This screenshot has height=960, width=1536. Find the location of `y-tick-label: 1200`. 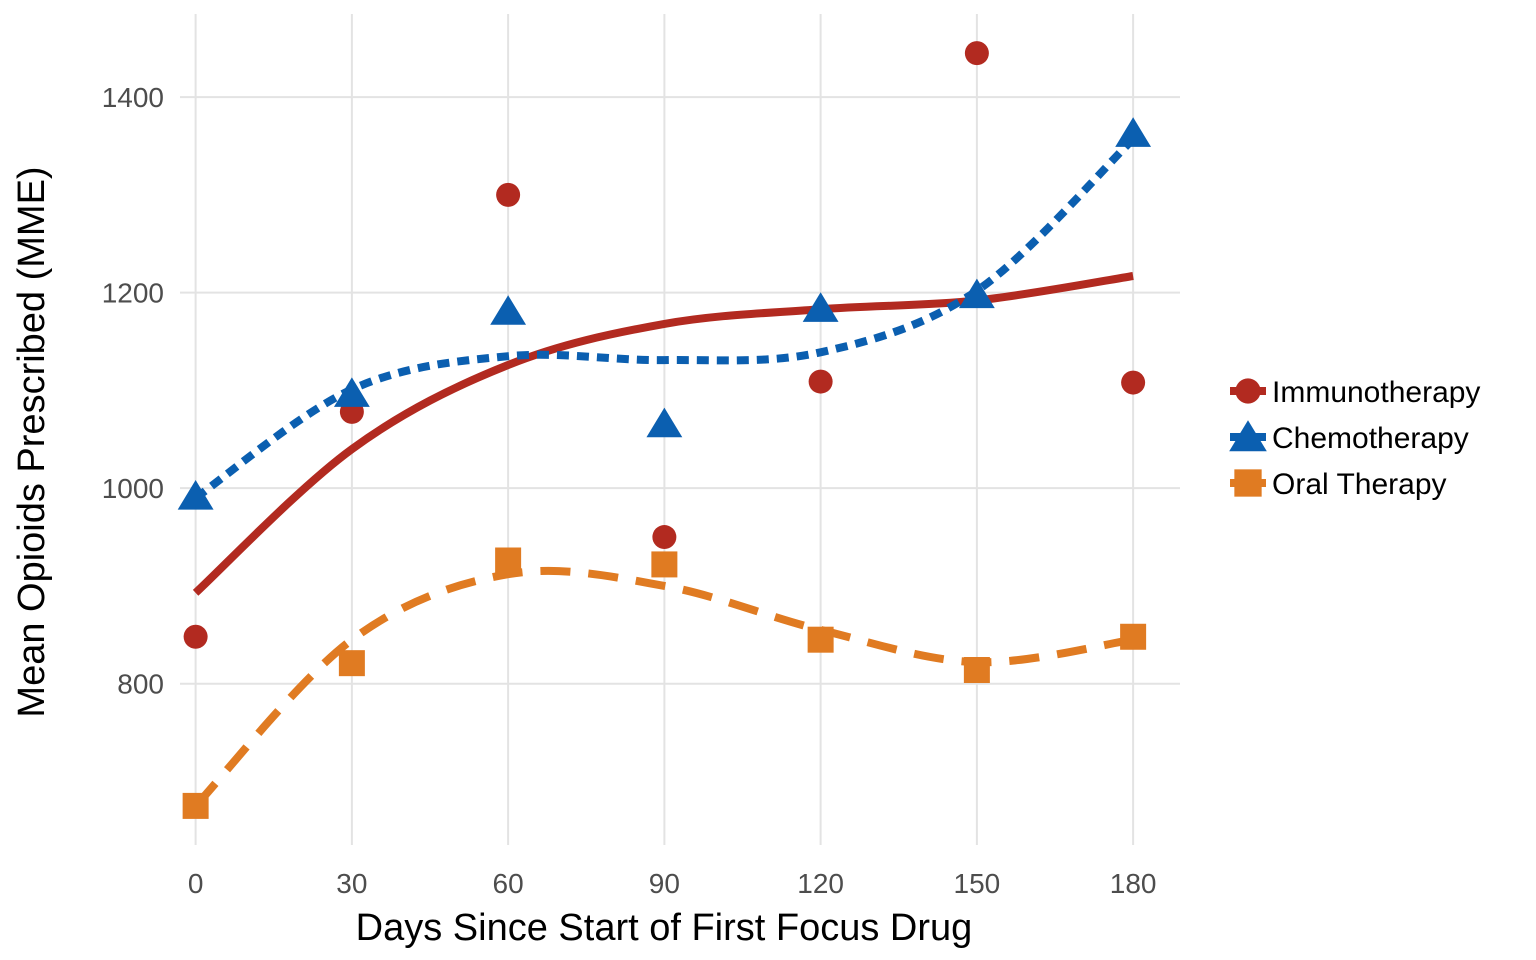

y-tick-label: 1200 is located at coordinates (133, 293).